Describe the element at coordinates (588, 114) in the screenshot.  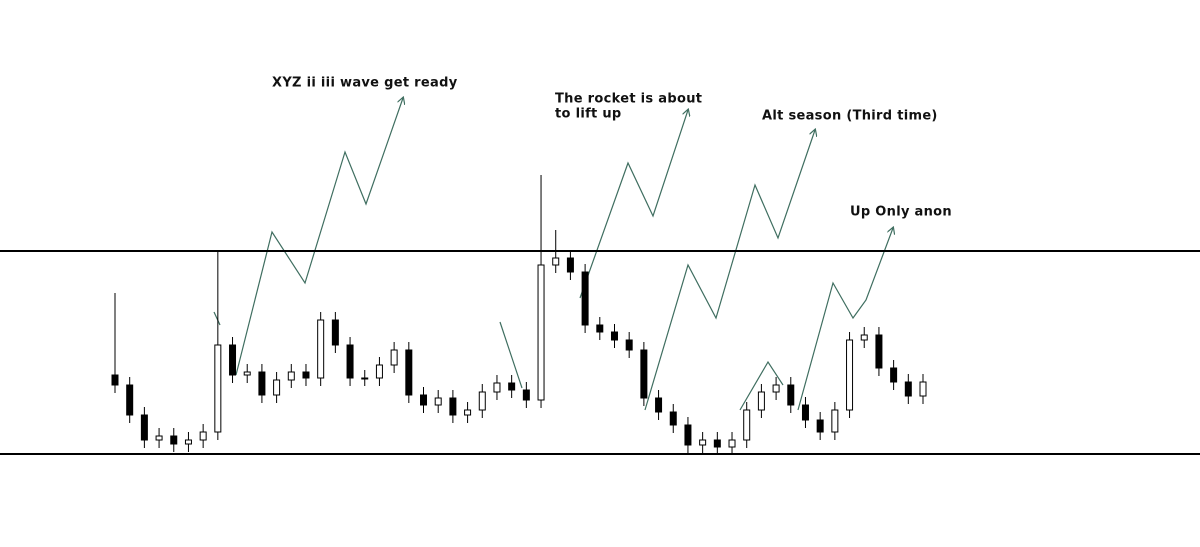
I see `annotation: to lift up` at that location.